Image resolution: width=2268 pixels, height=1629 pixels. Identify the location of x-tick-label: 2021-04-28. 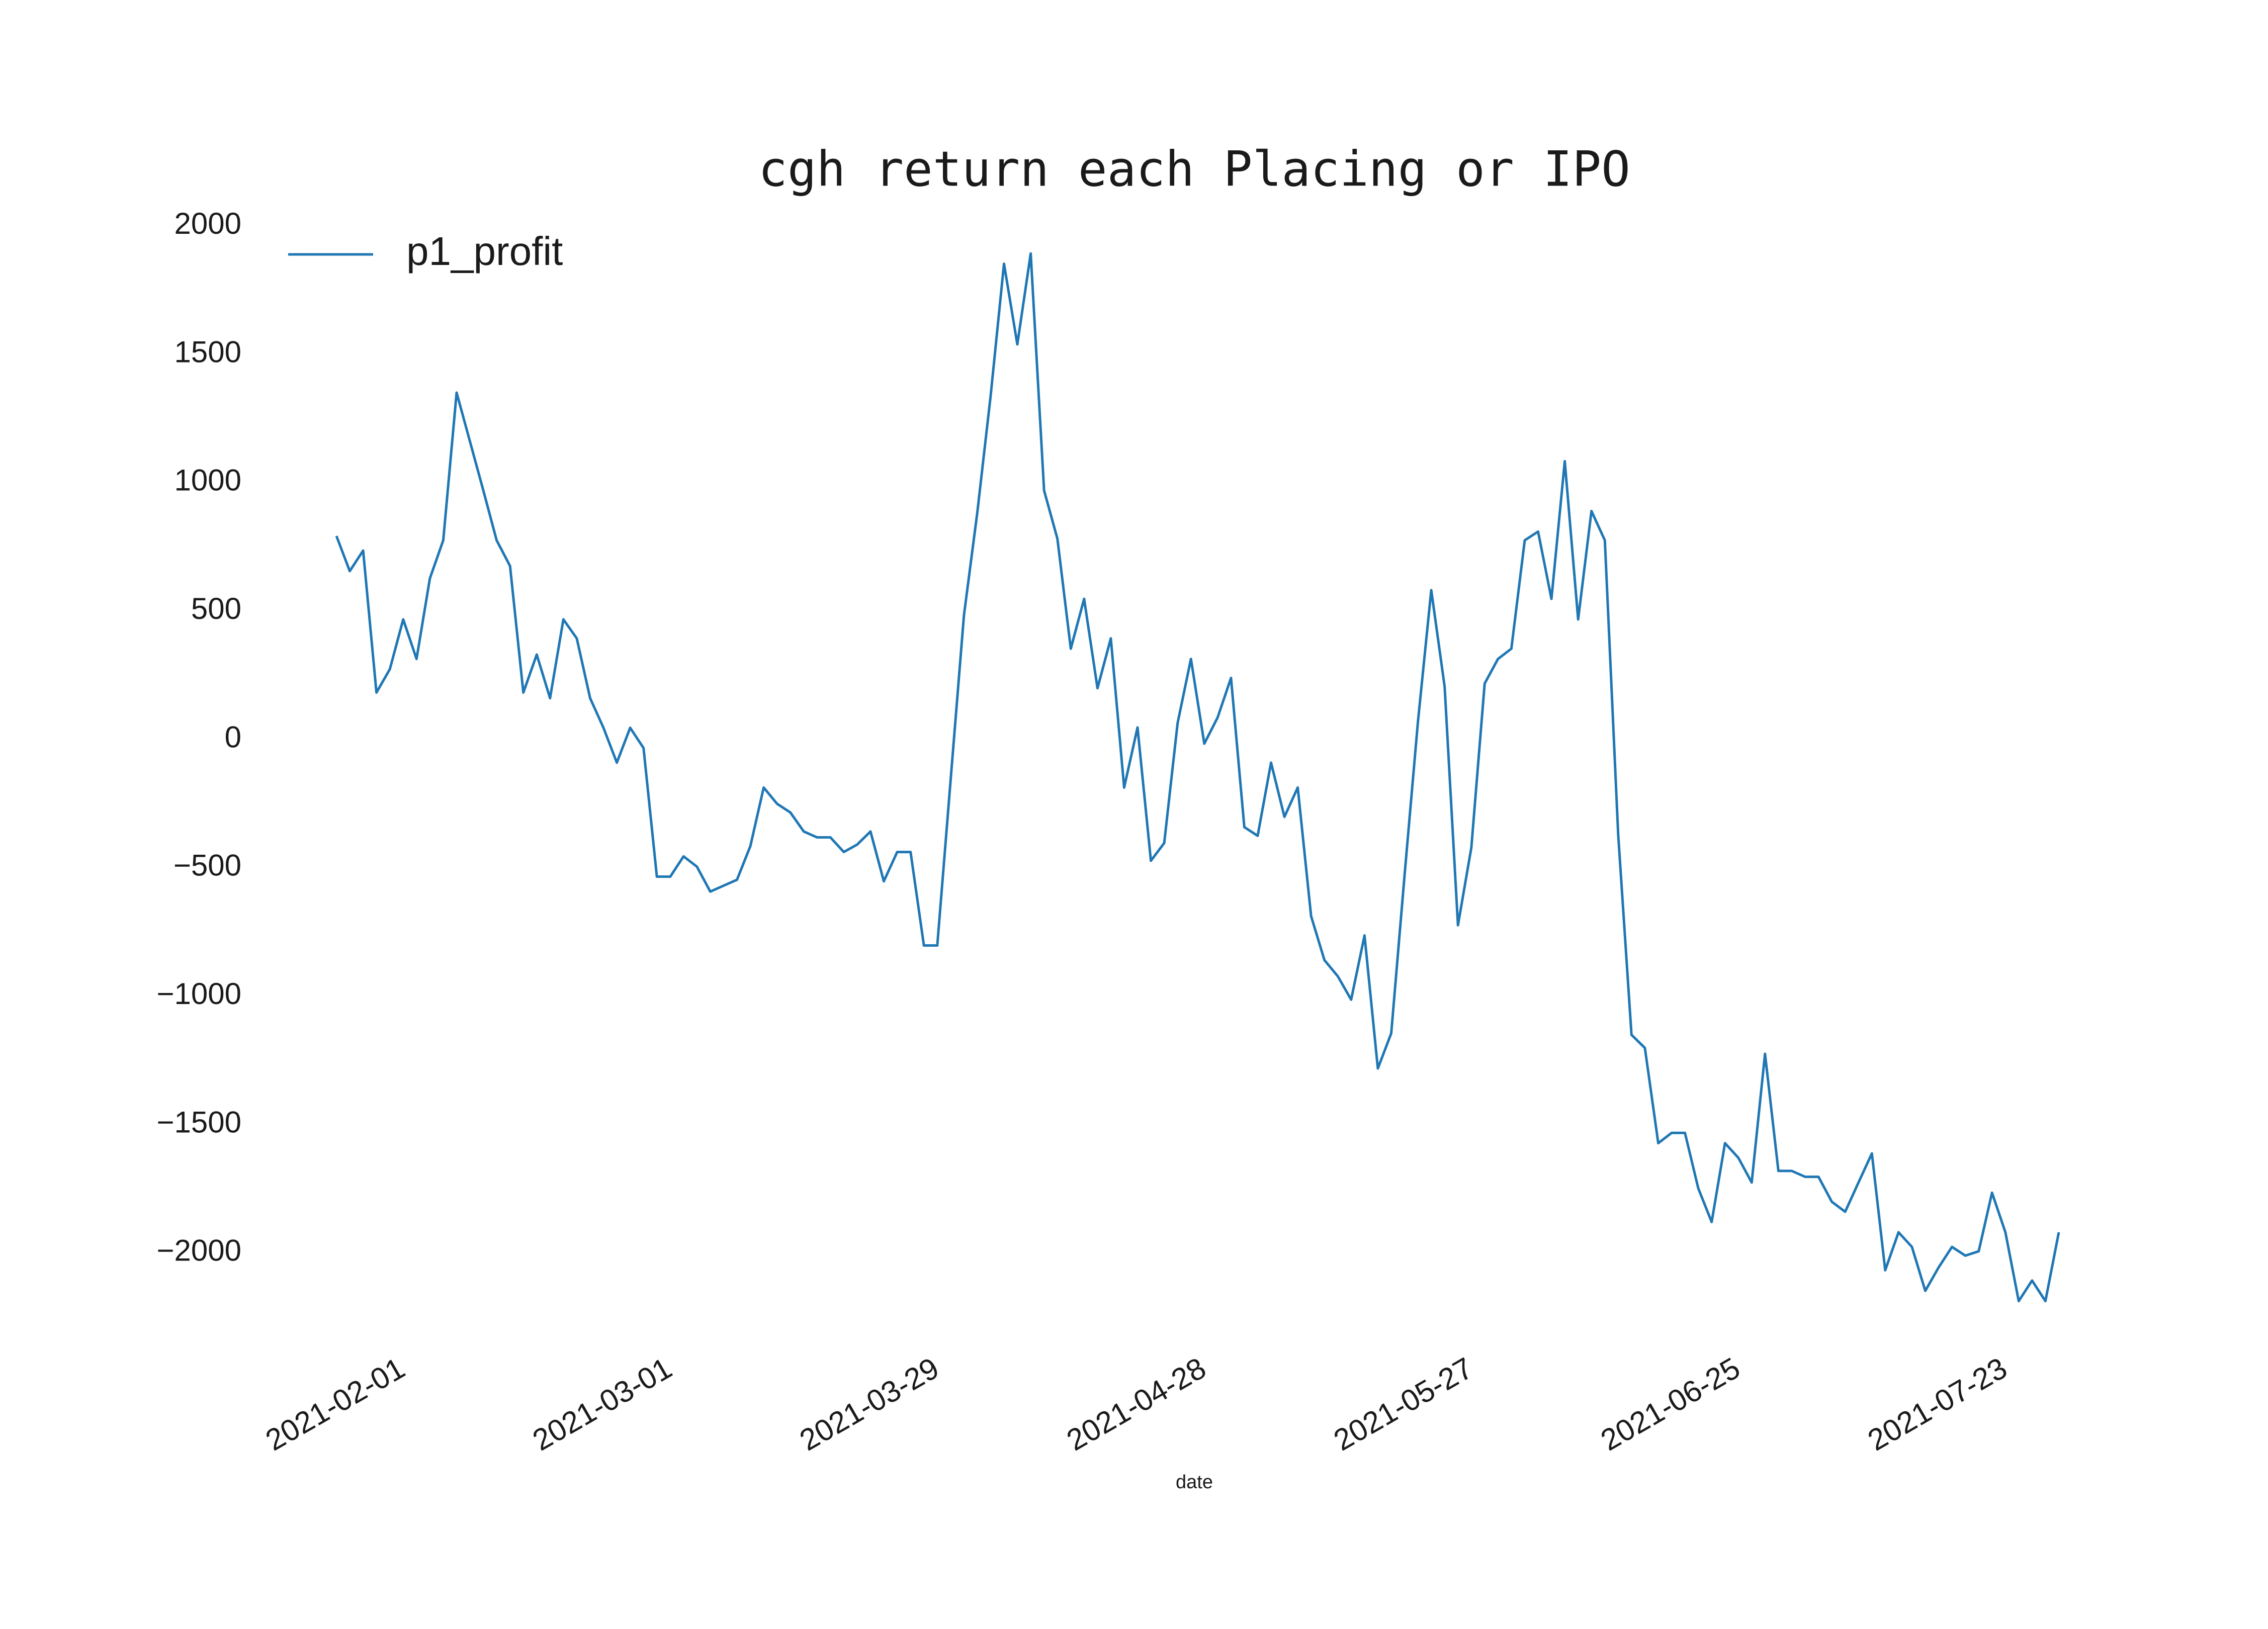
(1136, 1404).